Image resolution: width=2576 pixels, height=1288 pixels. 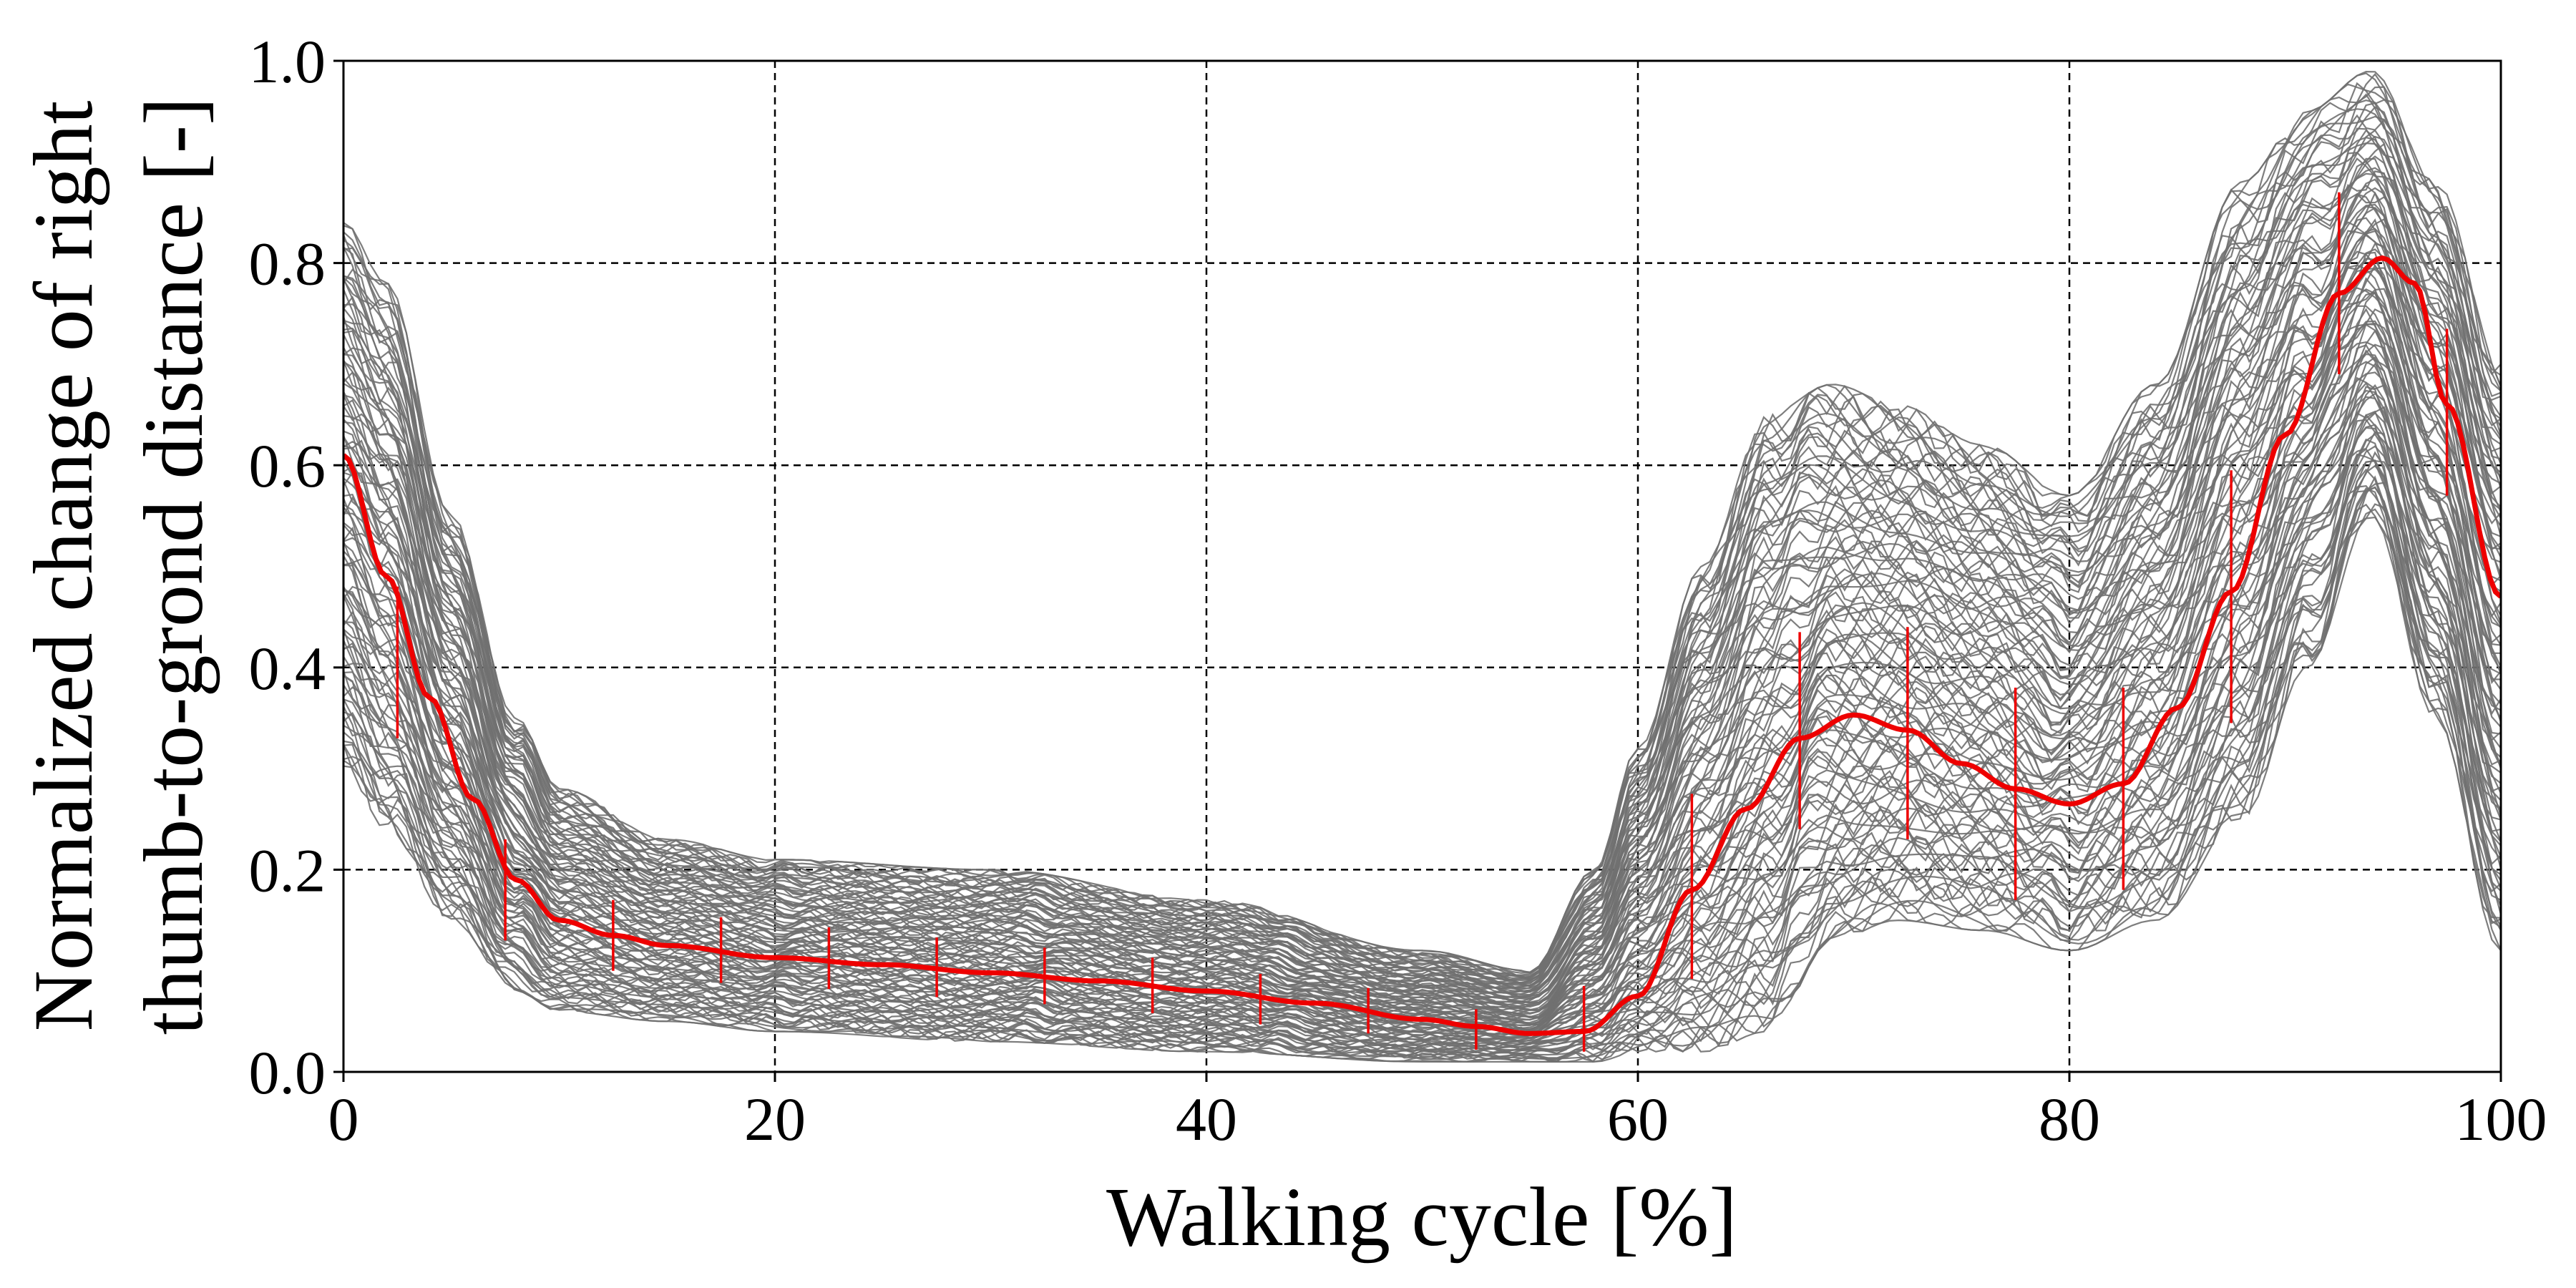 What do you see at coordinates (287, 1072) in the screenshot?
I see `y-tick-label: 0.0` at bounding box center [287, 1072].